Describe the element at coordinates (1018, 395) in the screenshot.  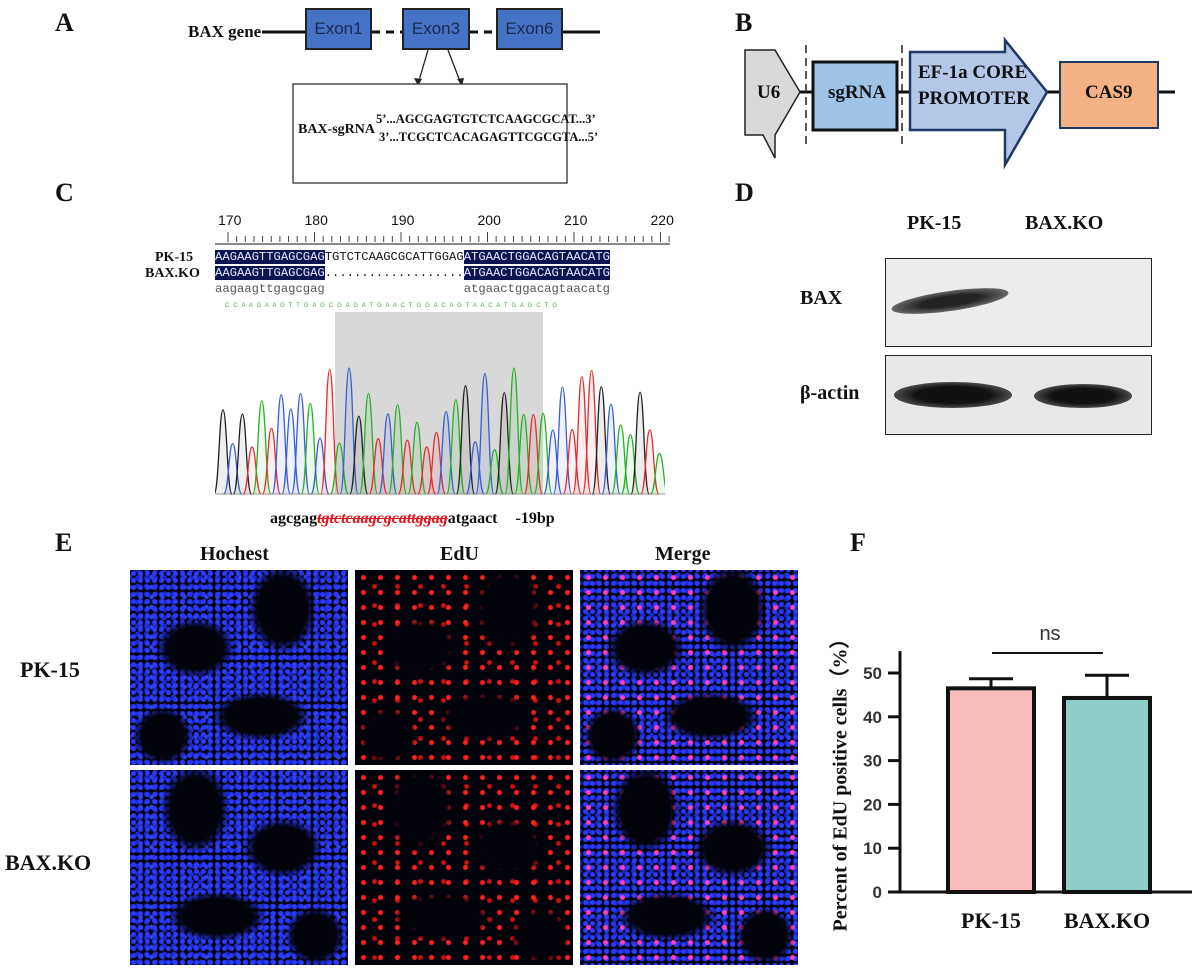
I see `actin-blot` at that location.